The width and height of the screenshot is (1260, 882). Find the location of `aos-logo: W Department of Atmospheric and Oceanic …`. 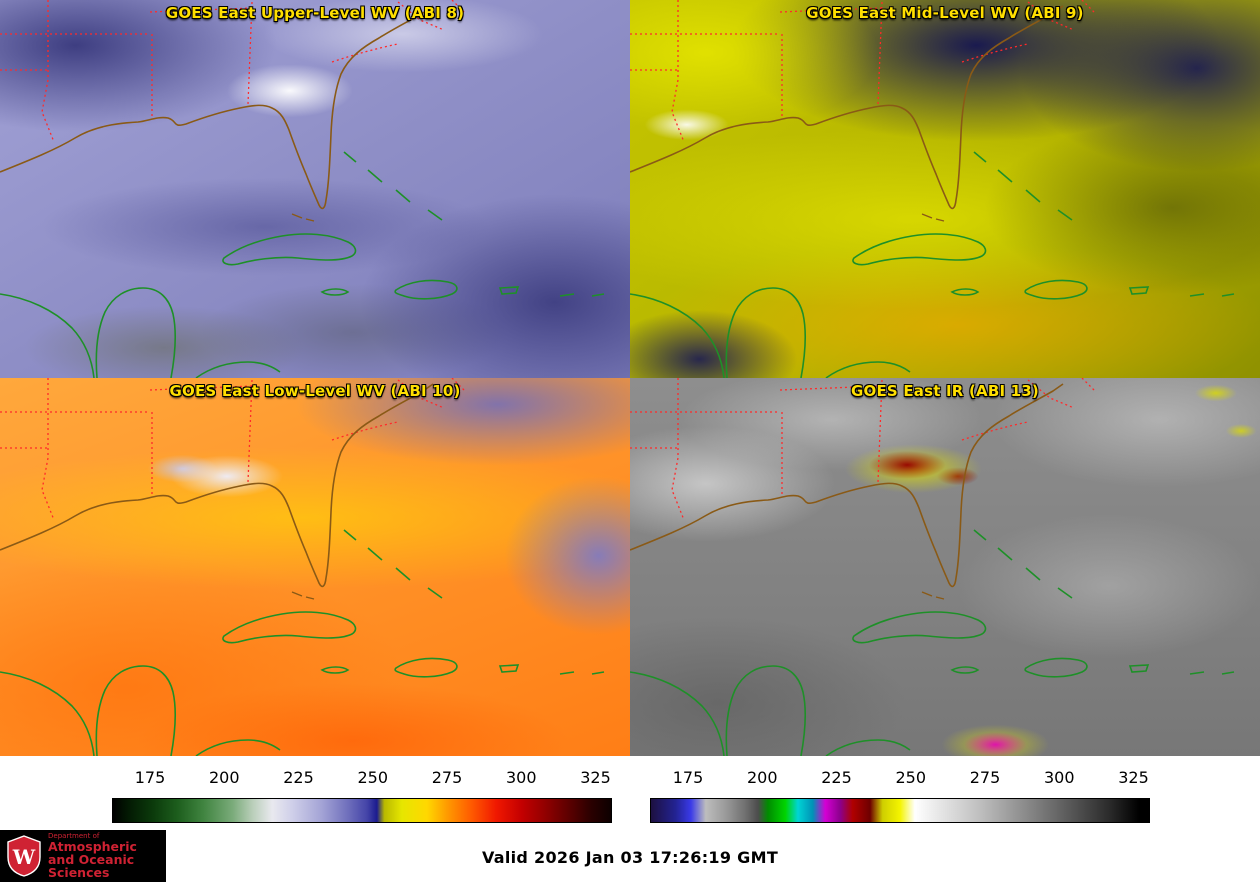

aos-logo: W Department of Atmospheric and Oceanic … is located at coordinates (83, 856).